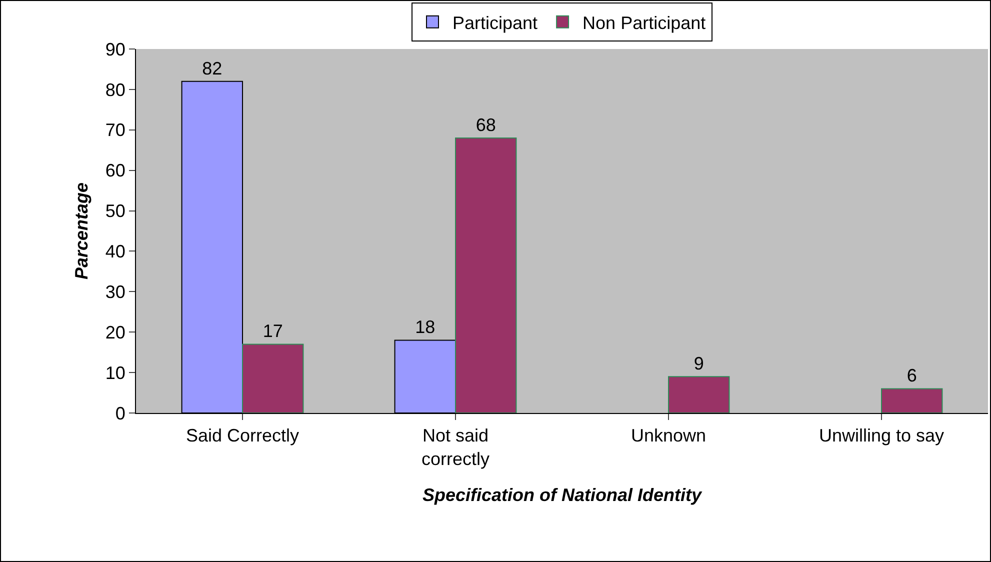 This screenshot has width=991, height=562. What do you see at coordinates (82, 231) in the screenshot?
I see `y-axis-title: Parcentage` at bounding box center [82, 231].